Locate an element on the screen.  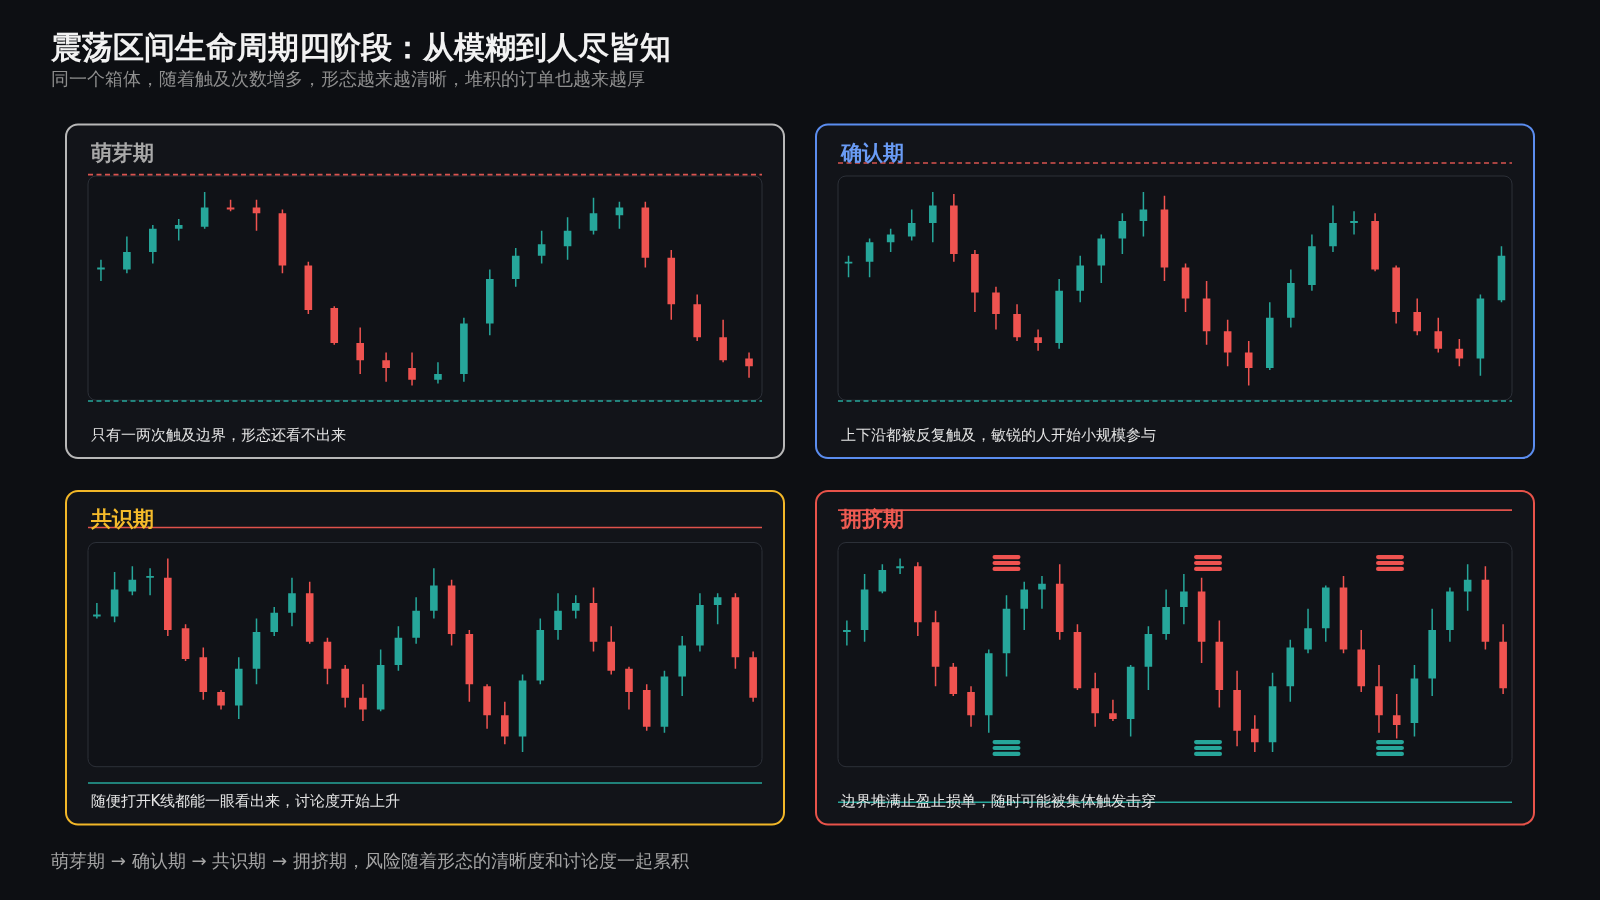
chart-title: 共识期 is located at coordinates (121, 519).